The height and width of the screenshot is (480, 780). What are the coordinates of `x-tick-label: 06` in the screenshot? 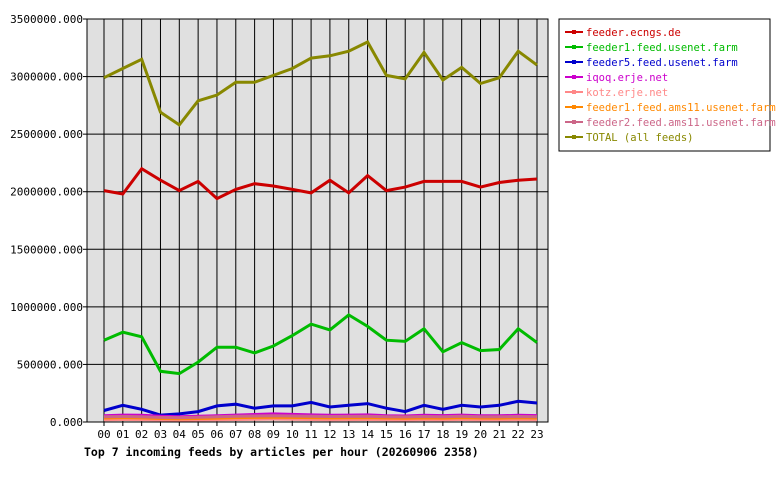 It's located at (216, 434).